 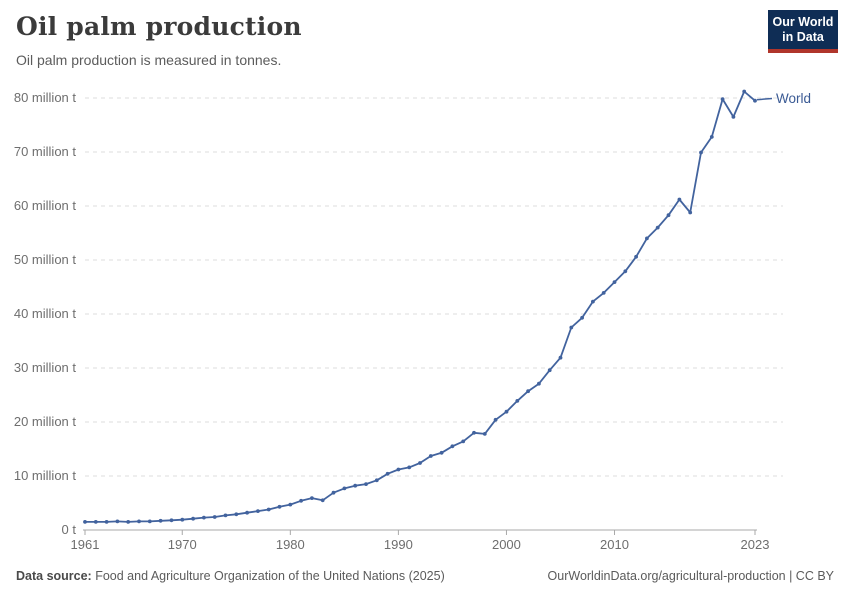 What do you see at coordinates (85, 544) in the screenshot?
I see `x-axis-label: 1961` at bounding box center [85, 544].